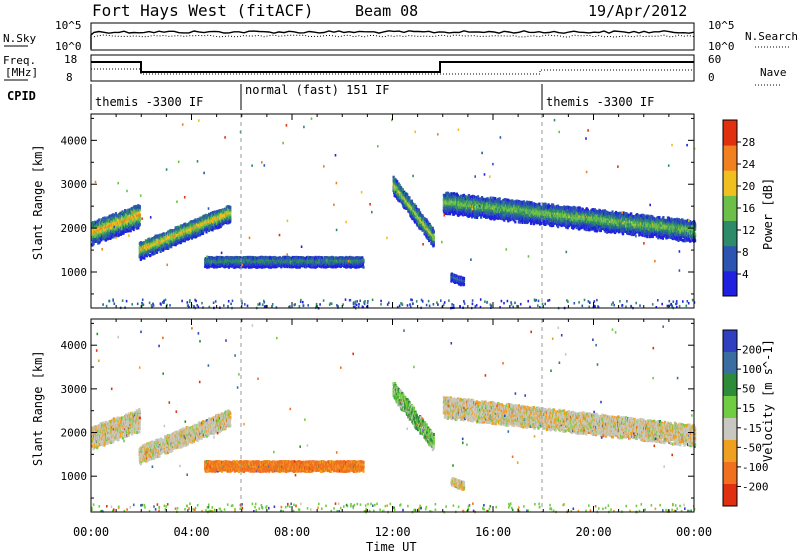 Image resolution: width=800 pixels, height=554 pixels. I want to click on nave-label: Nave, so click(773, 72).